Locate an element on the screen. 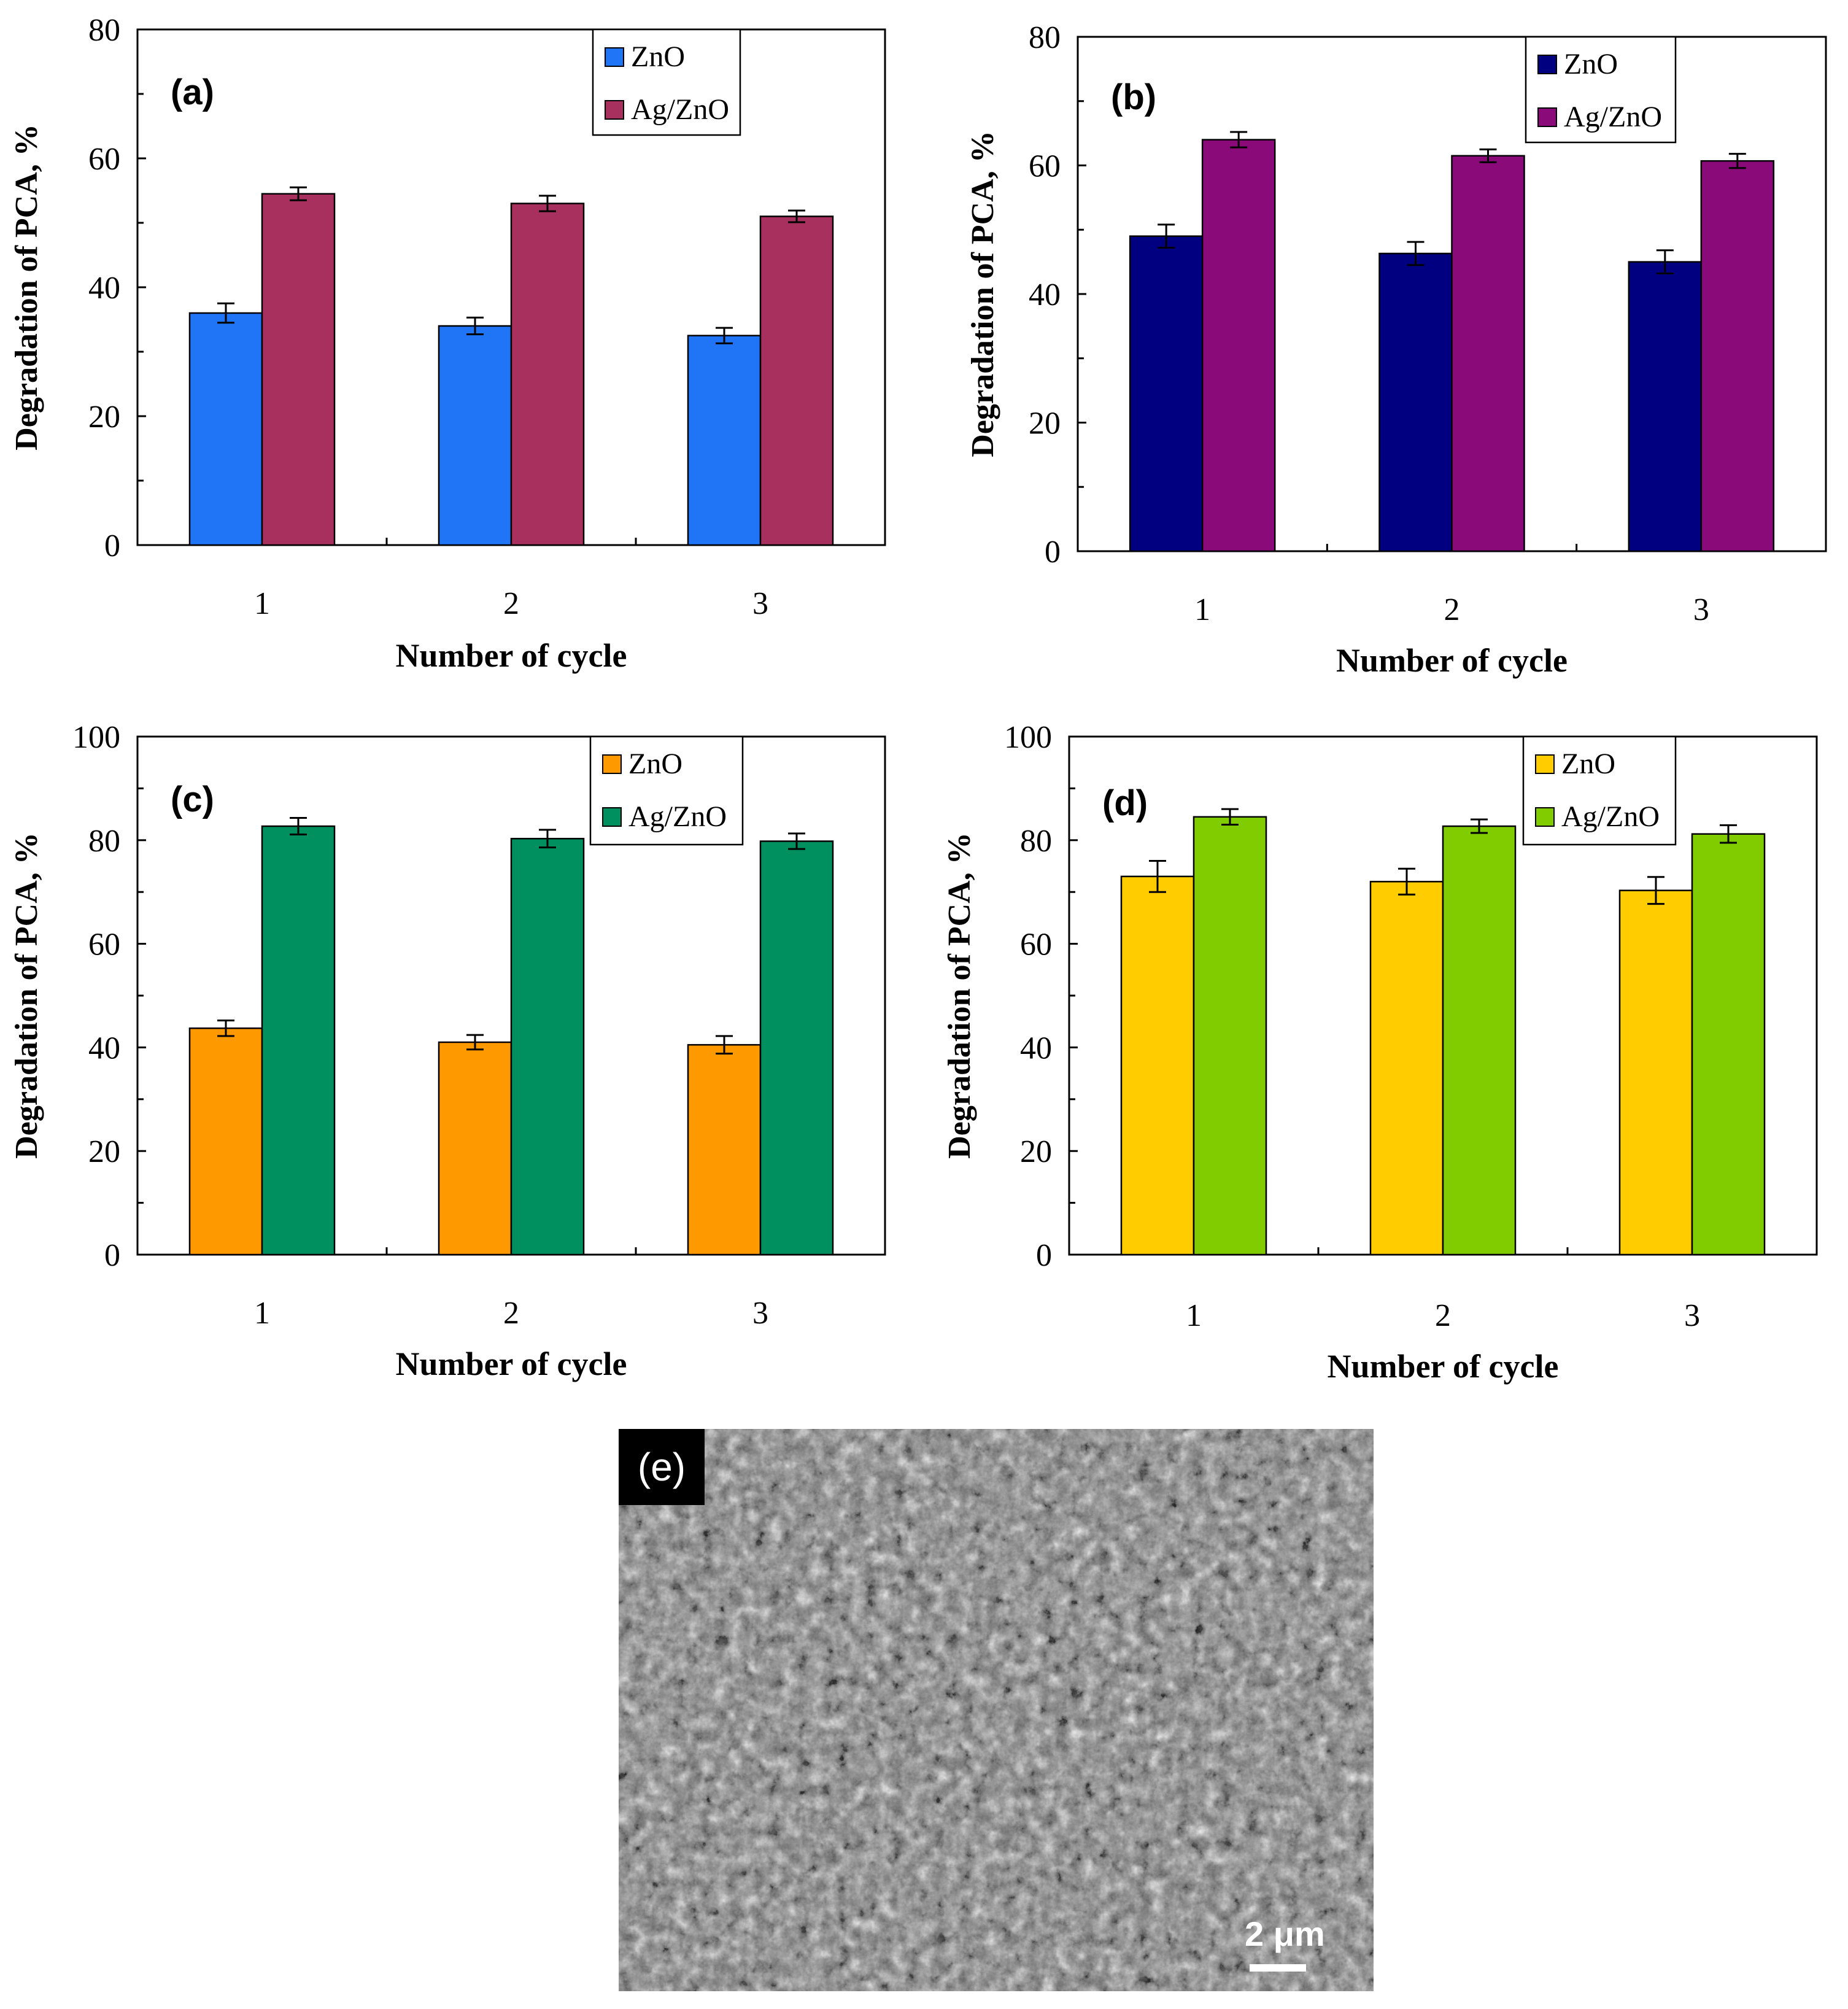 The height and width of the screenshot is (2009, 1848). chart-a-x-tick-label: 1 is located at coordinates (262, 603).